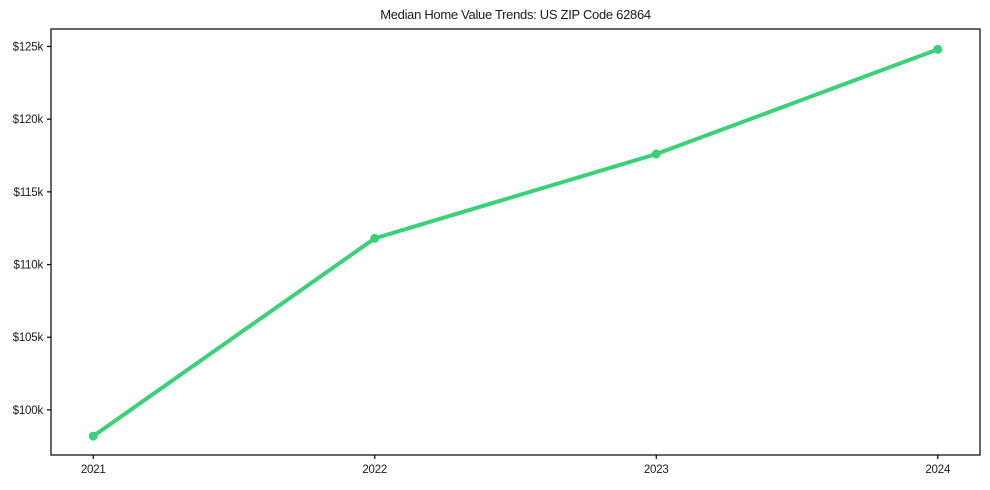 The height and width of the screenshot is (490, 990). Describe the element at coordinates (28, 120) in the screenshot. I see `y-tick-label: $120k` at that location.